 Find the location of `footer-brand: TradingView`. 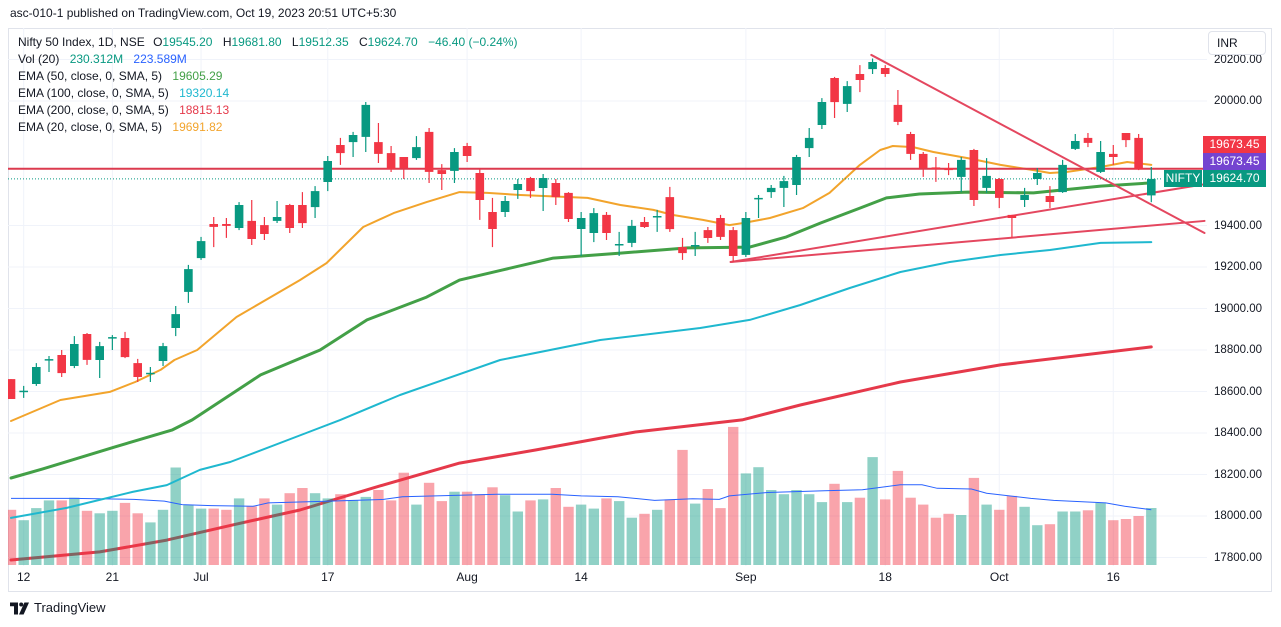

footer-brand: TradingView is located at coordinates (58, 608).